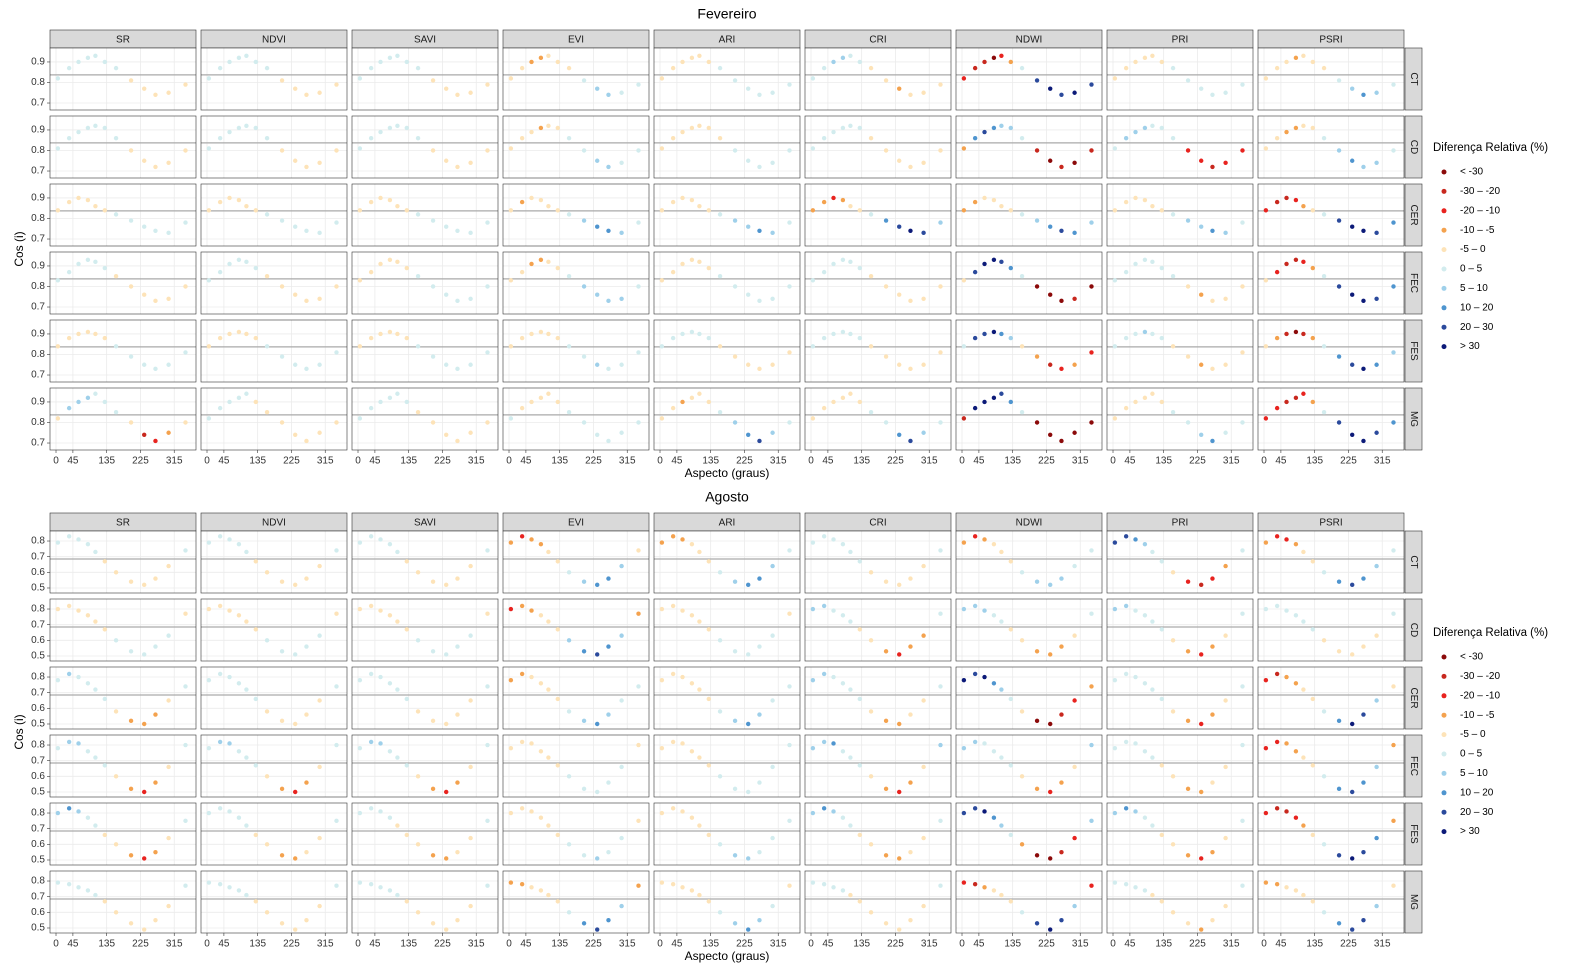  I want to click on x-tick-label: 45, so click(224, 461).